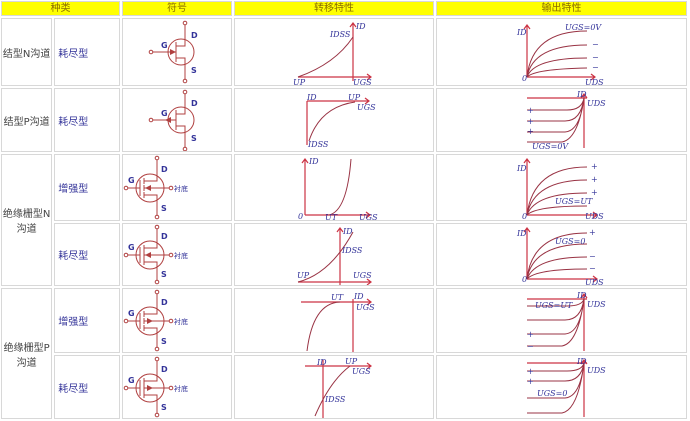 The image size is (690, 421). Describe the element at coordinates (87, 320) in the screenshot. I see `sub-label: 增强型` at that location.